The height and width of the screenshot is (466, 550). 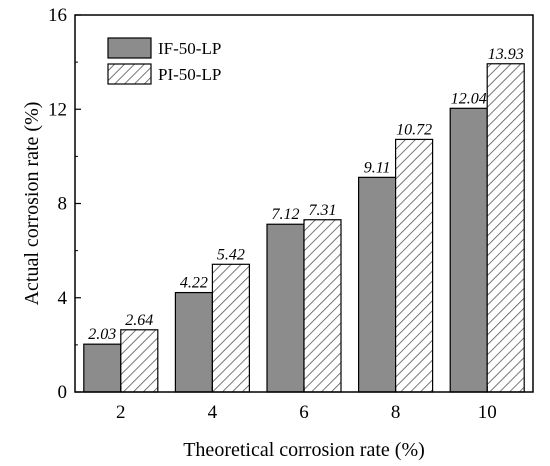 I want to click on data-label-if-50-lp-8: 9.11, so click(x=377, y=167).